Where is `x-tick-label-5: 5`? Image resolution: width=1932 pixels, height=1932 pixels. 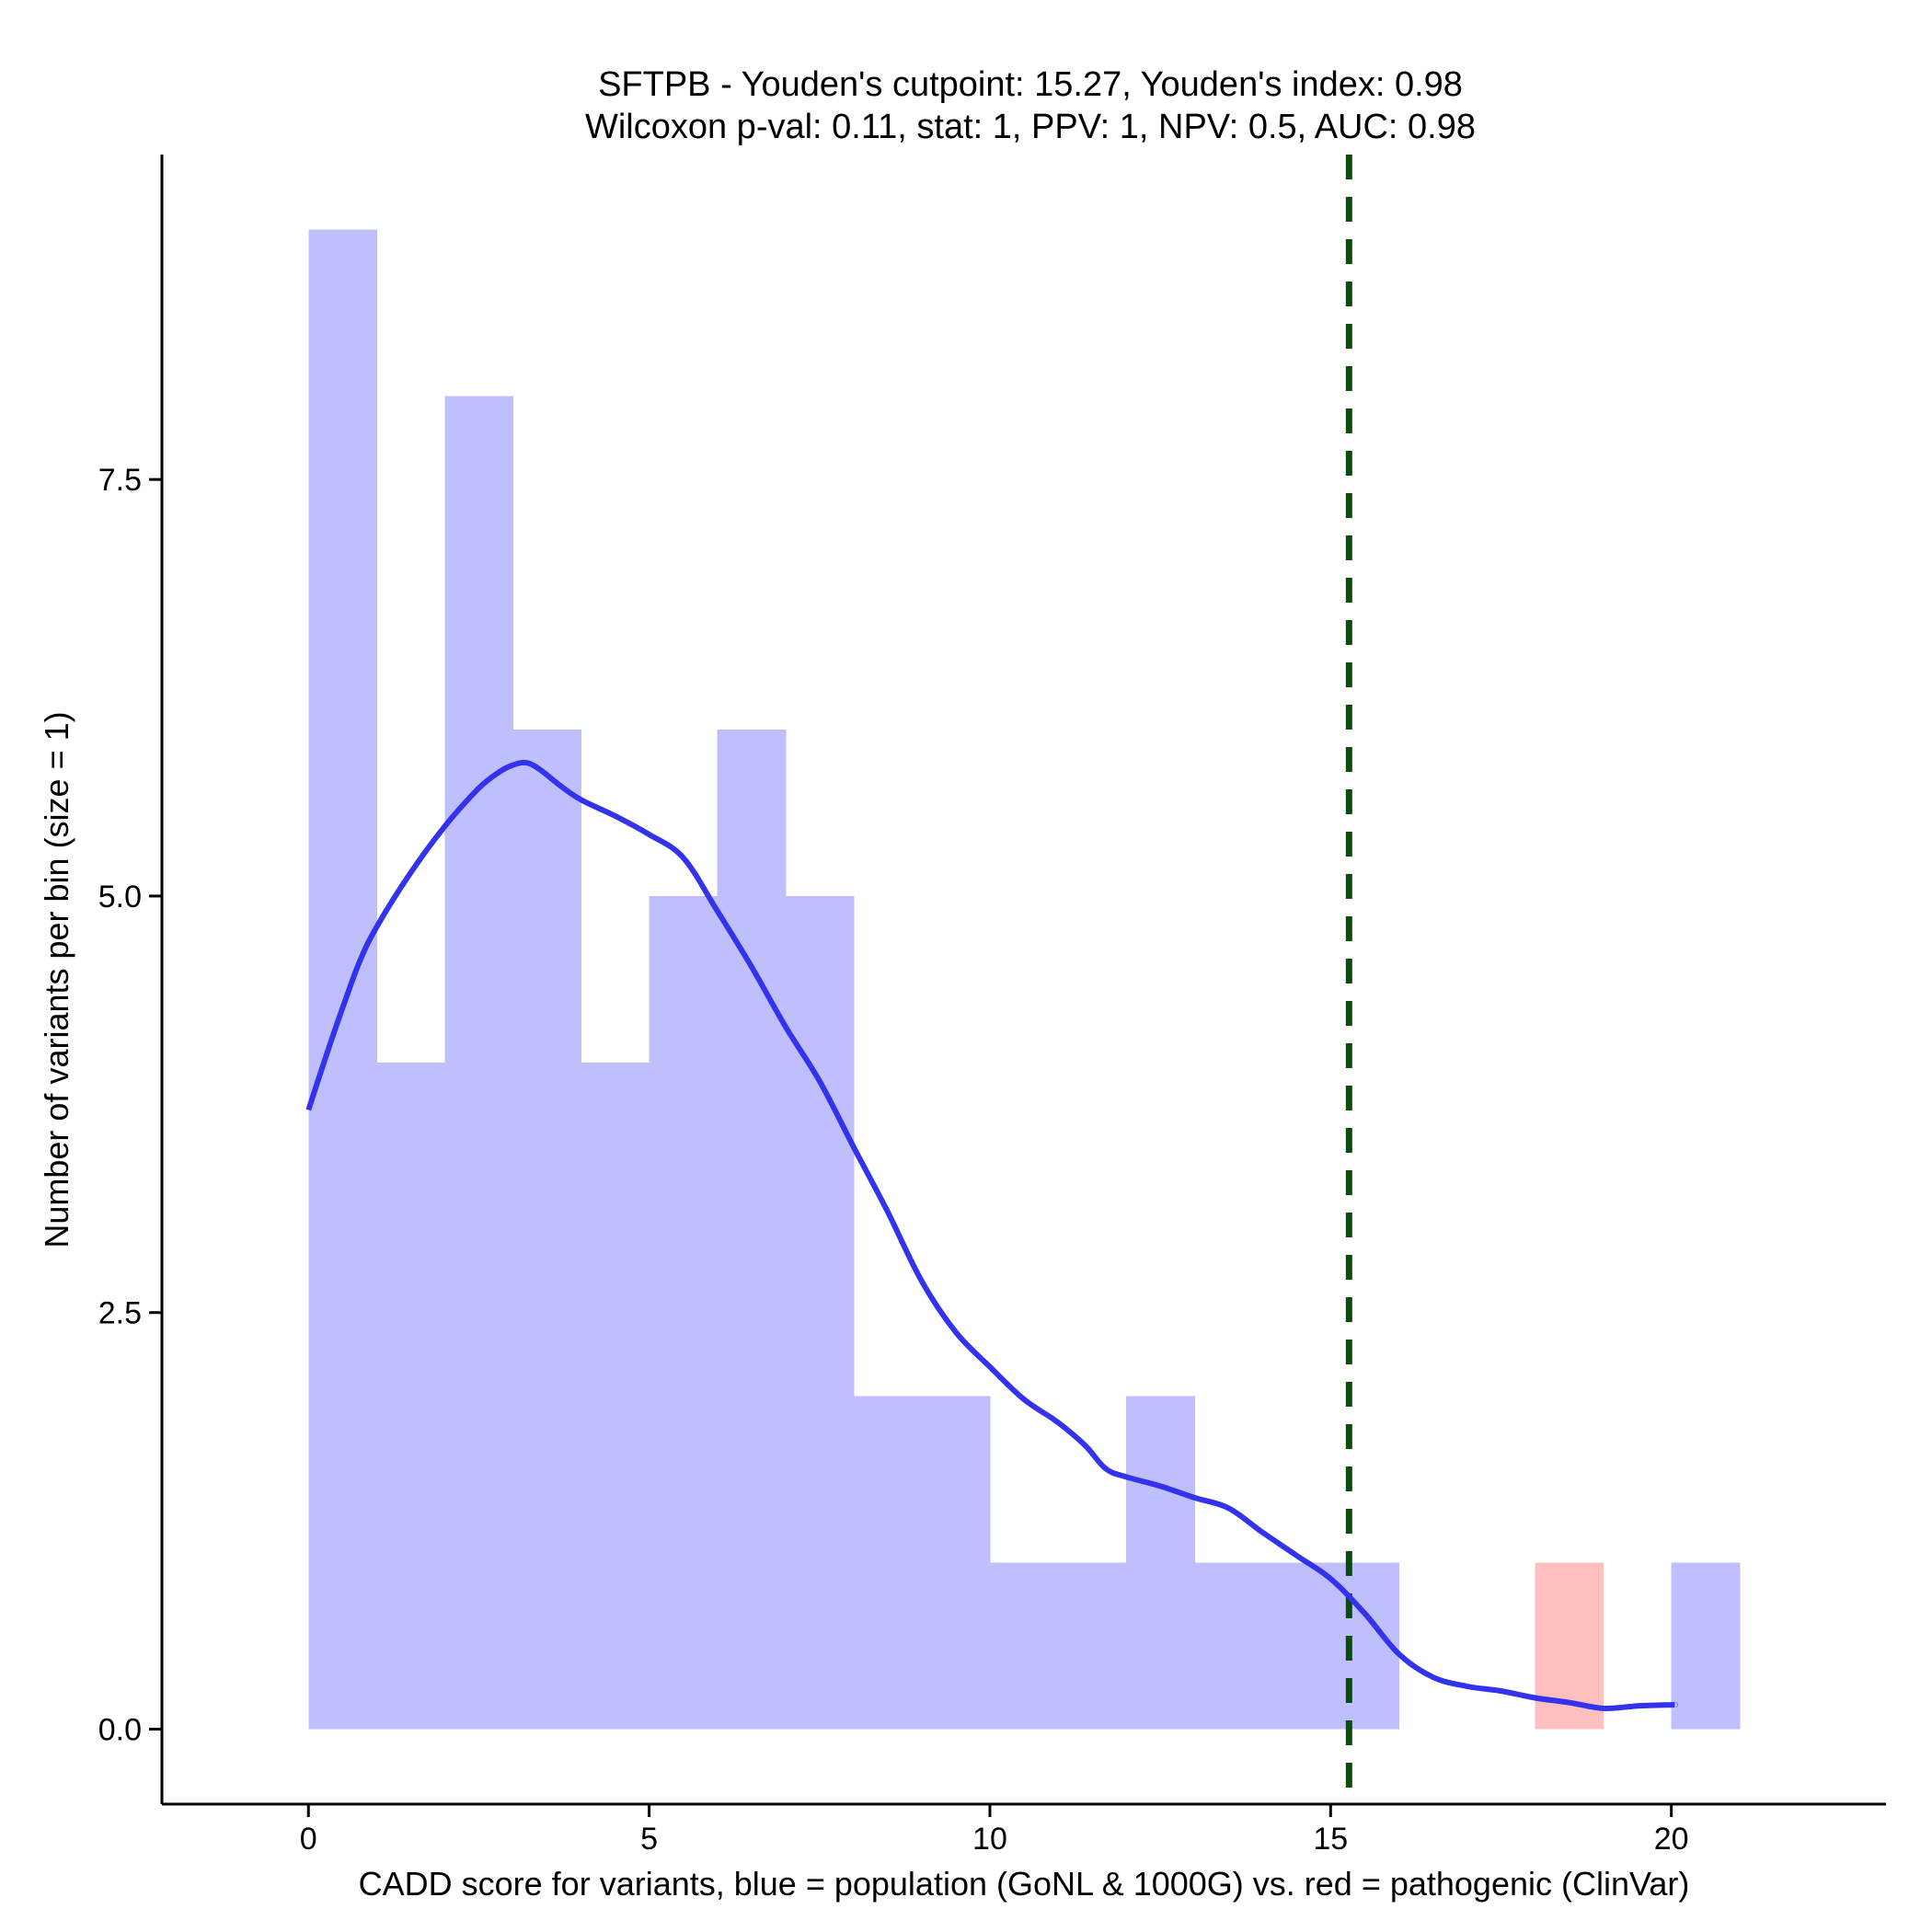 x-tick-label-5: 5 is located at coordinates (649, 1839).